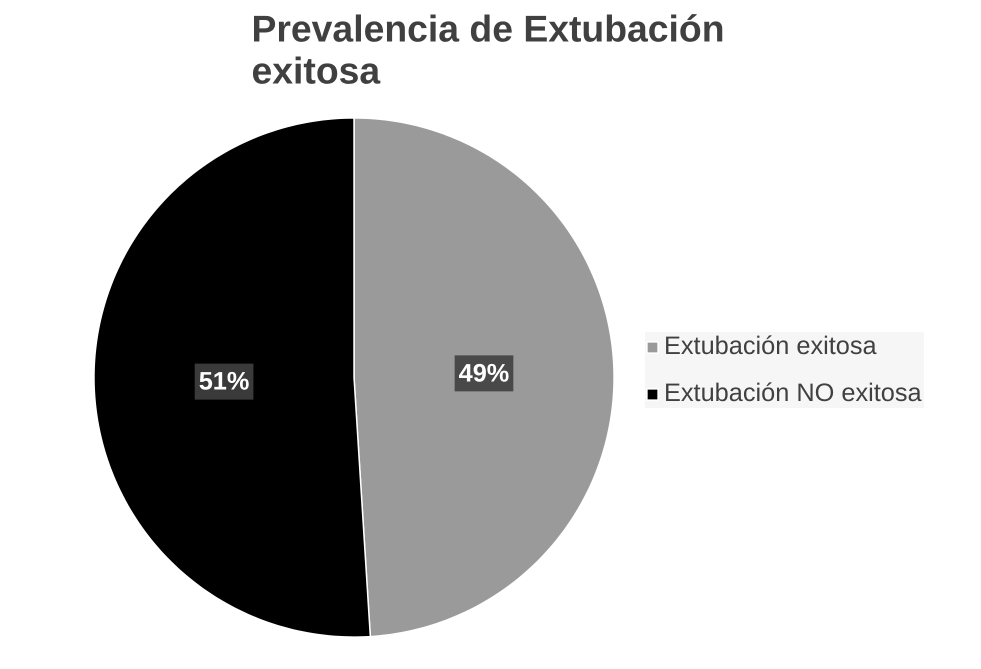  Describe the element at coordinates (771, 346) in the screenshot. I see `legend-label: Extubación exitosa` at that location.